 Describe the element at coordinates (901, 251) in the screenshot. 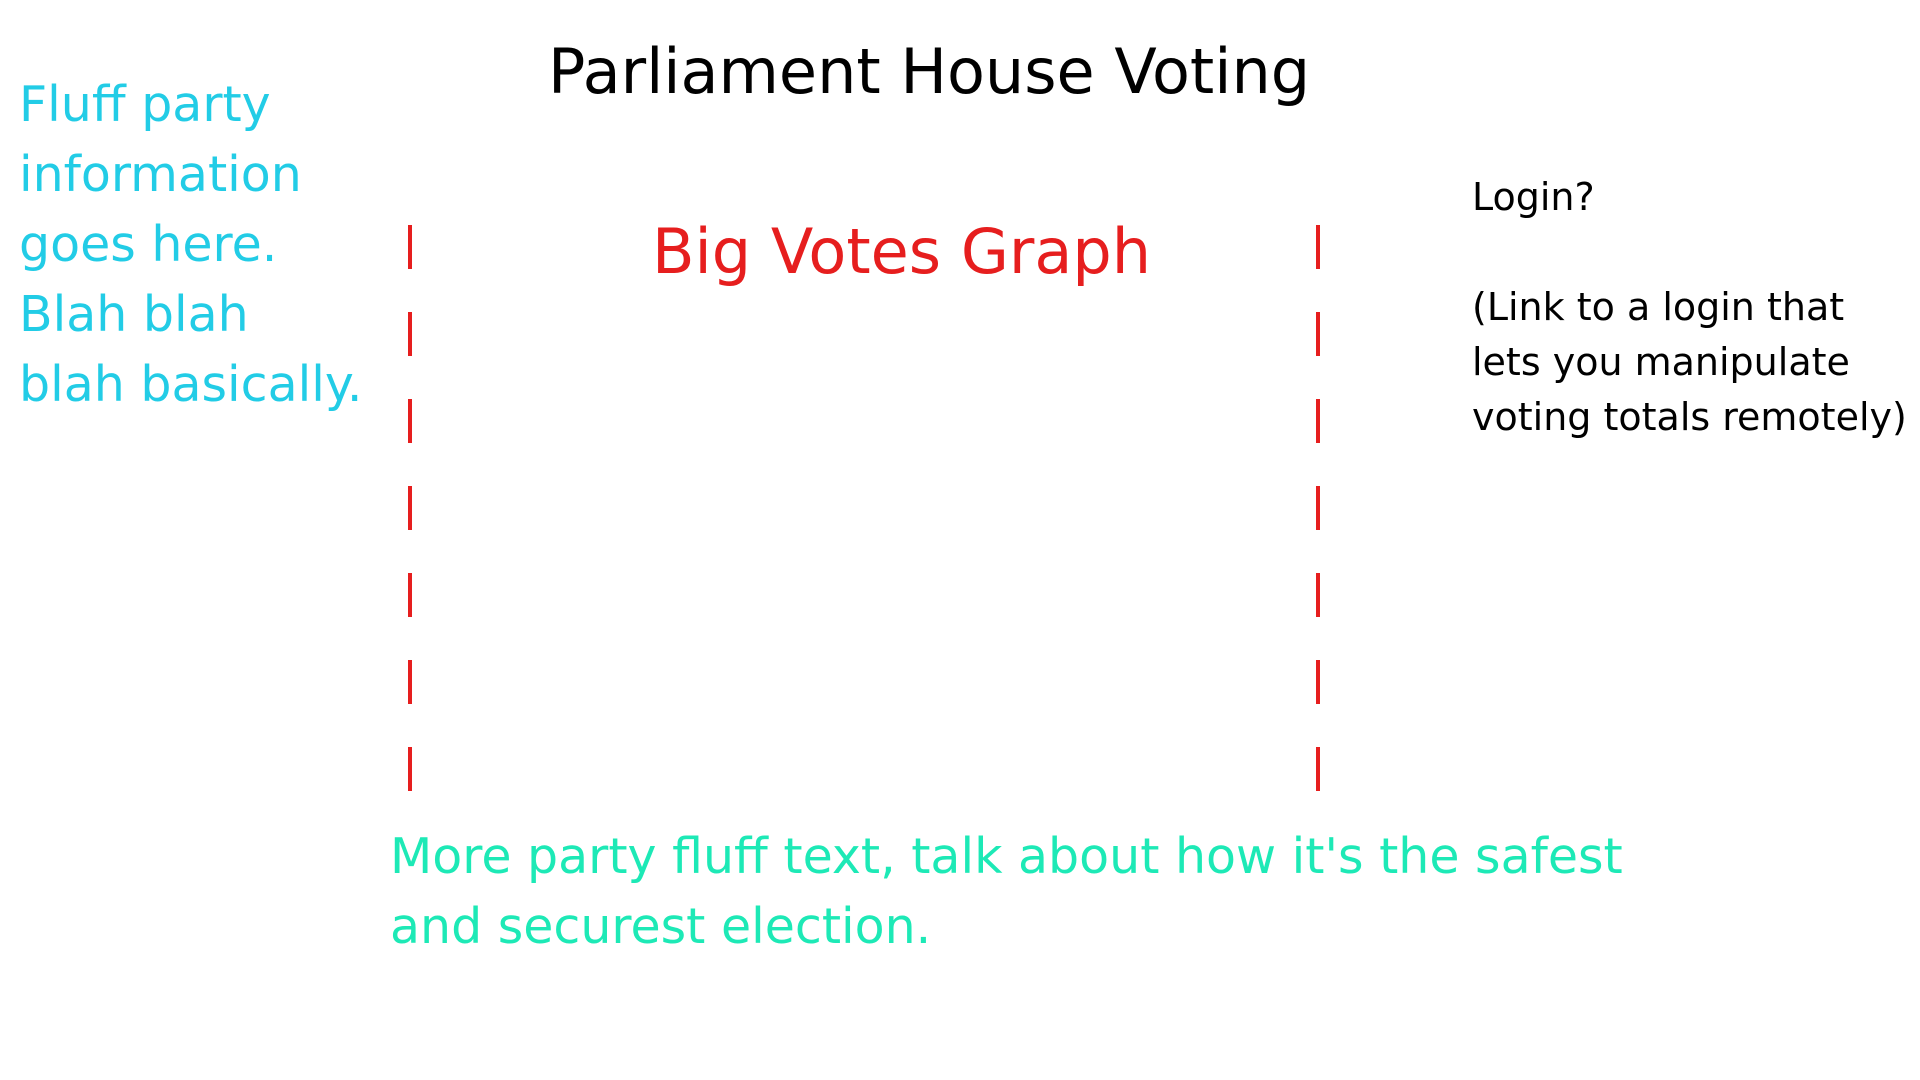

I see `graph-heading: Big Votes Graph` at that location.